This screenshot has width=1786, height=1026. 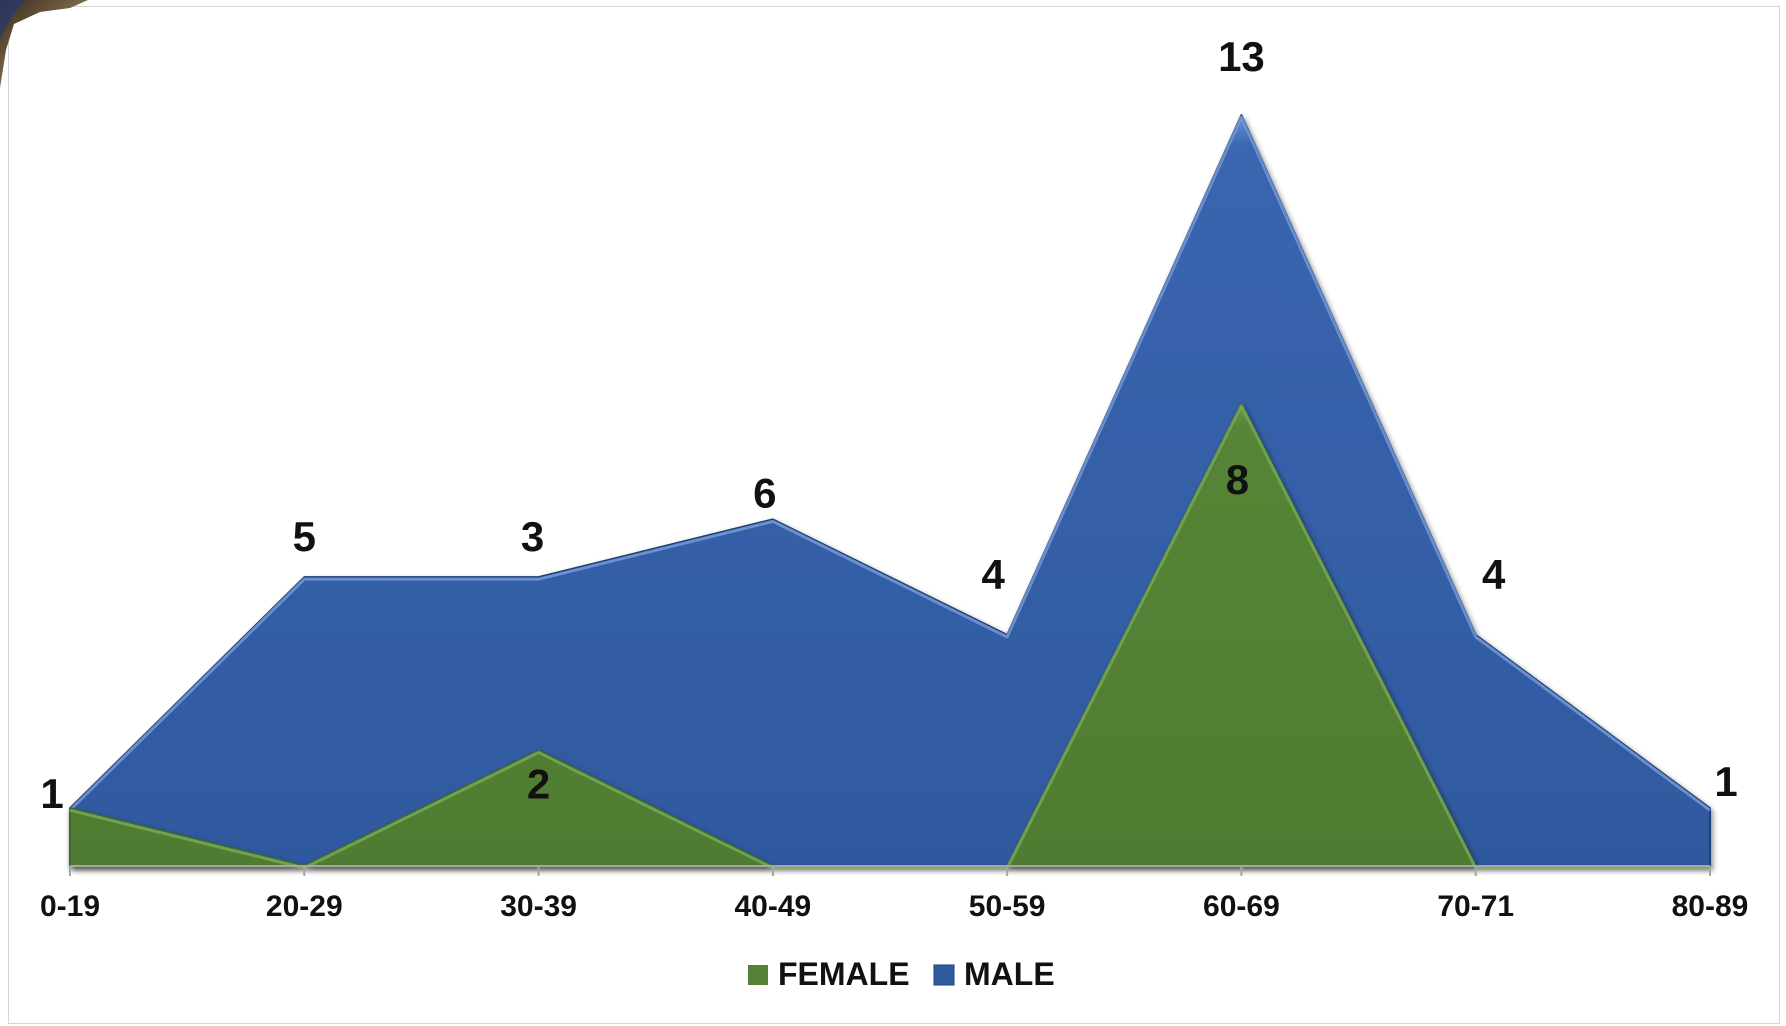 I want to click on legend-label-female: FEMALE, so click(x=844, y=974).